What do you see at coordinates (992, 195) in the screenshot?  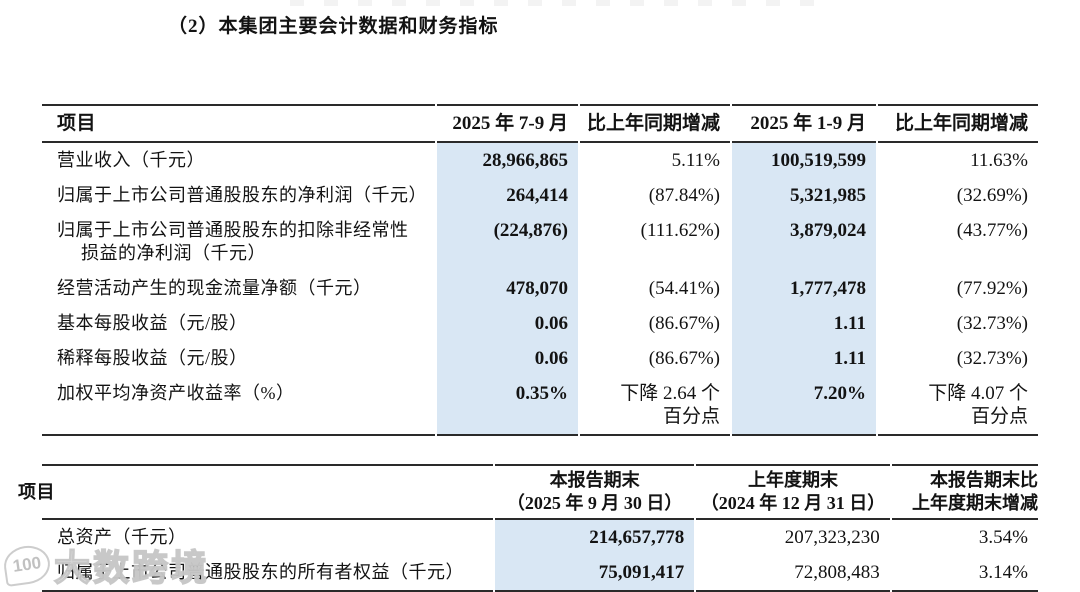 I see `change-ytd: (32.69%)` at bounding box center [992, 195].